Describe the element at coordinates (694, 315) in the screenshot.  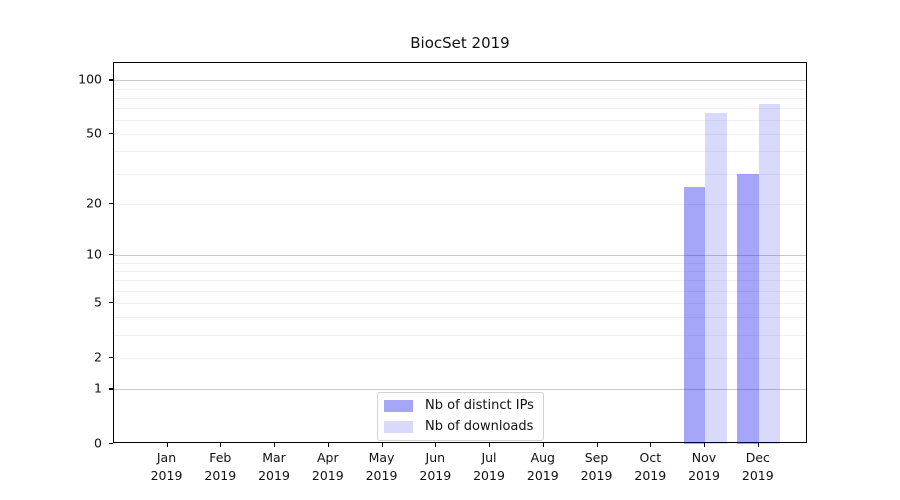
I see `bar-nov-distinct-ips` at that location.